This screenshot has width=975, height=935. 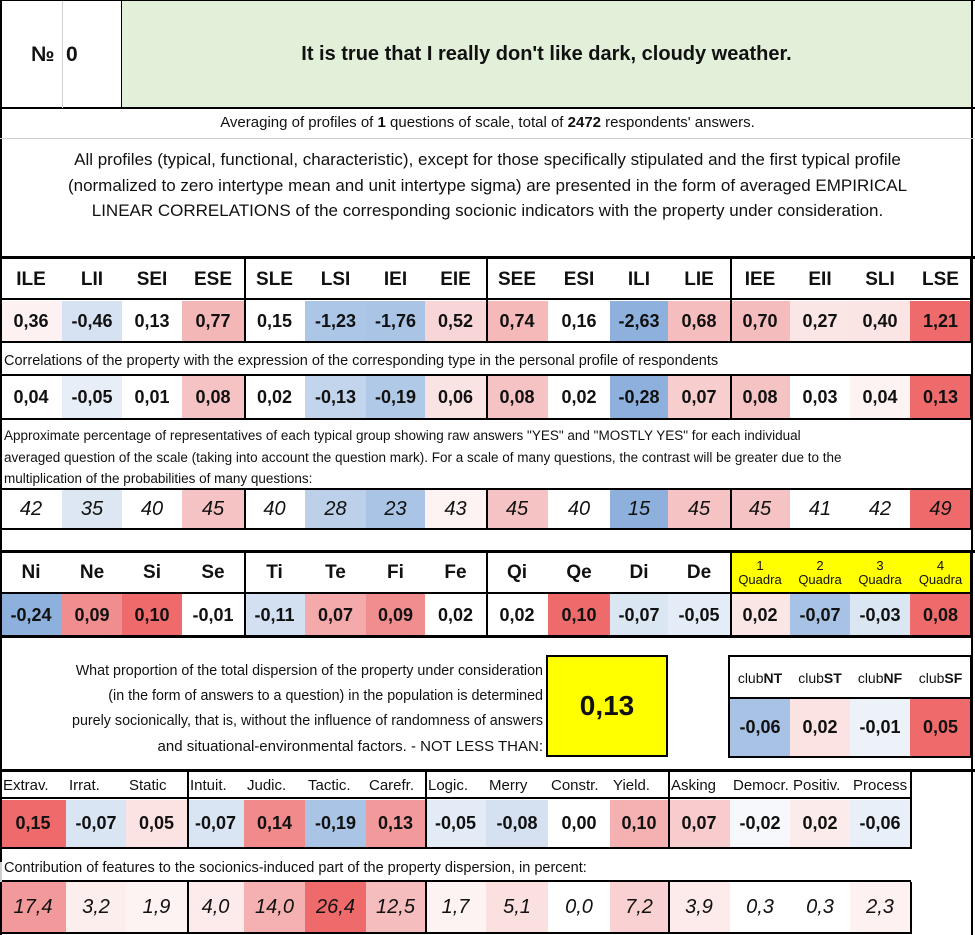 I want to click on feature-value: 0,07, so click(x=699, y=823).